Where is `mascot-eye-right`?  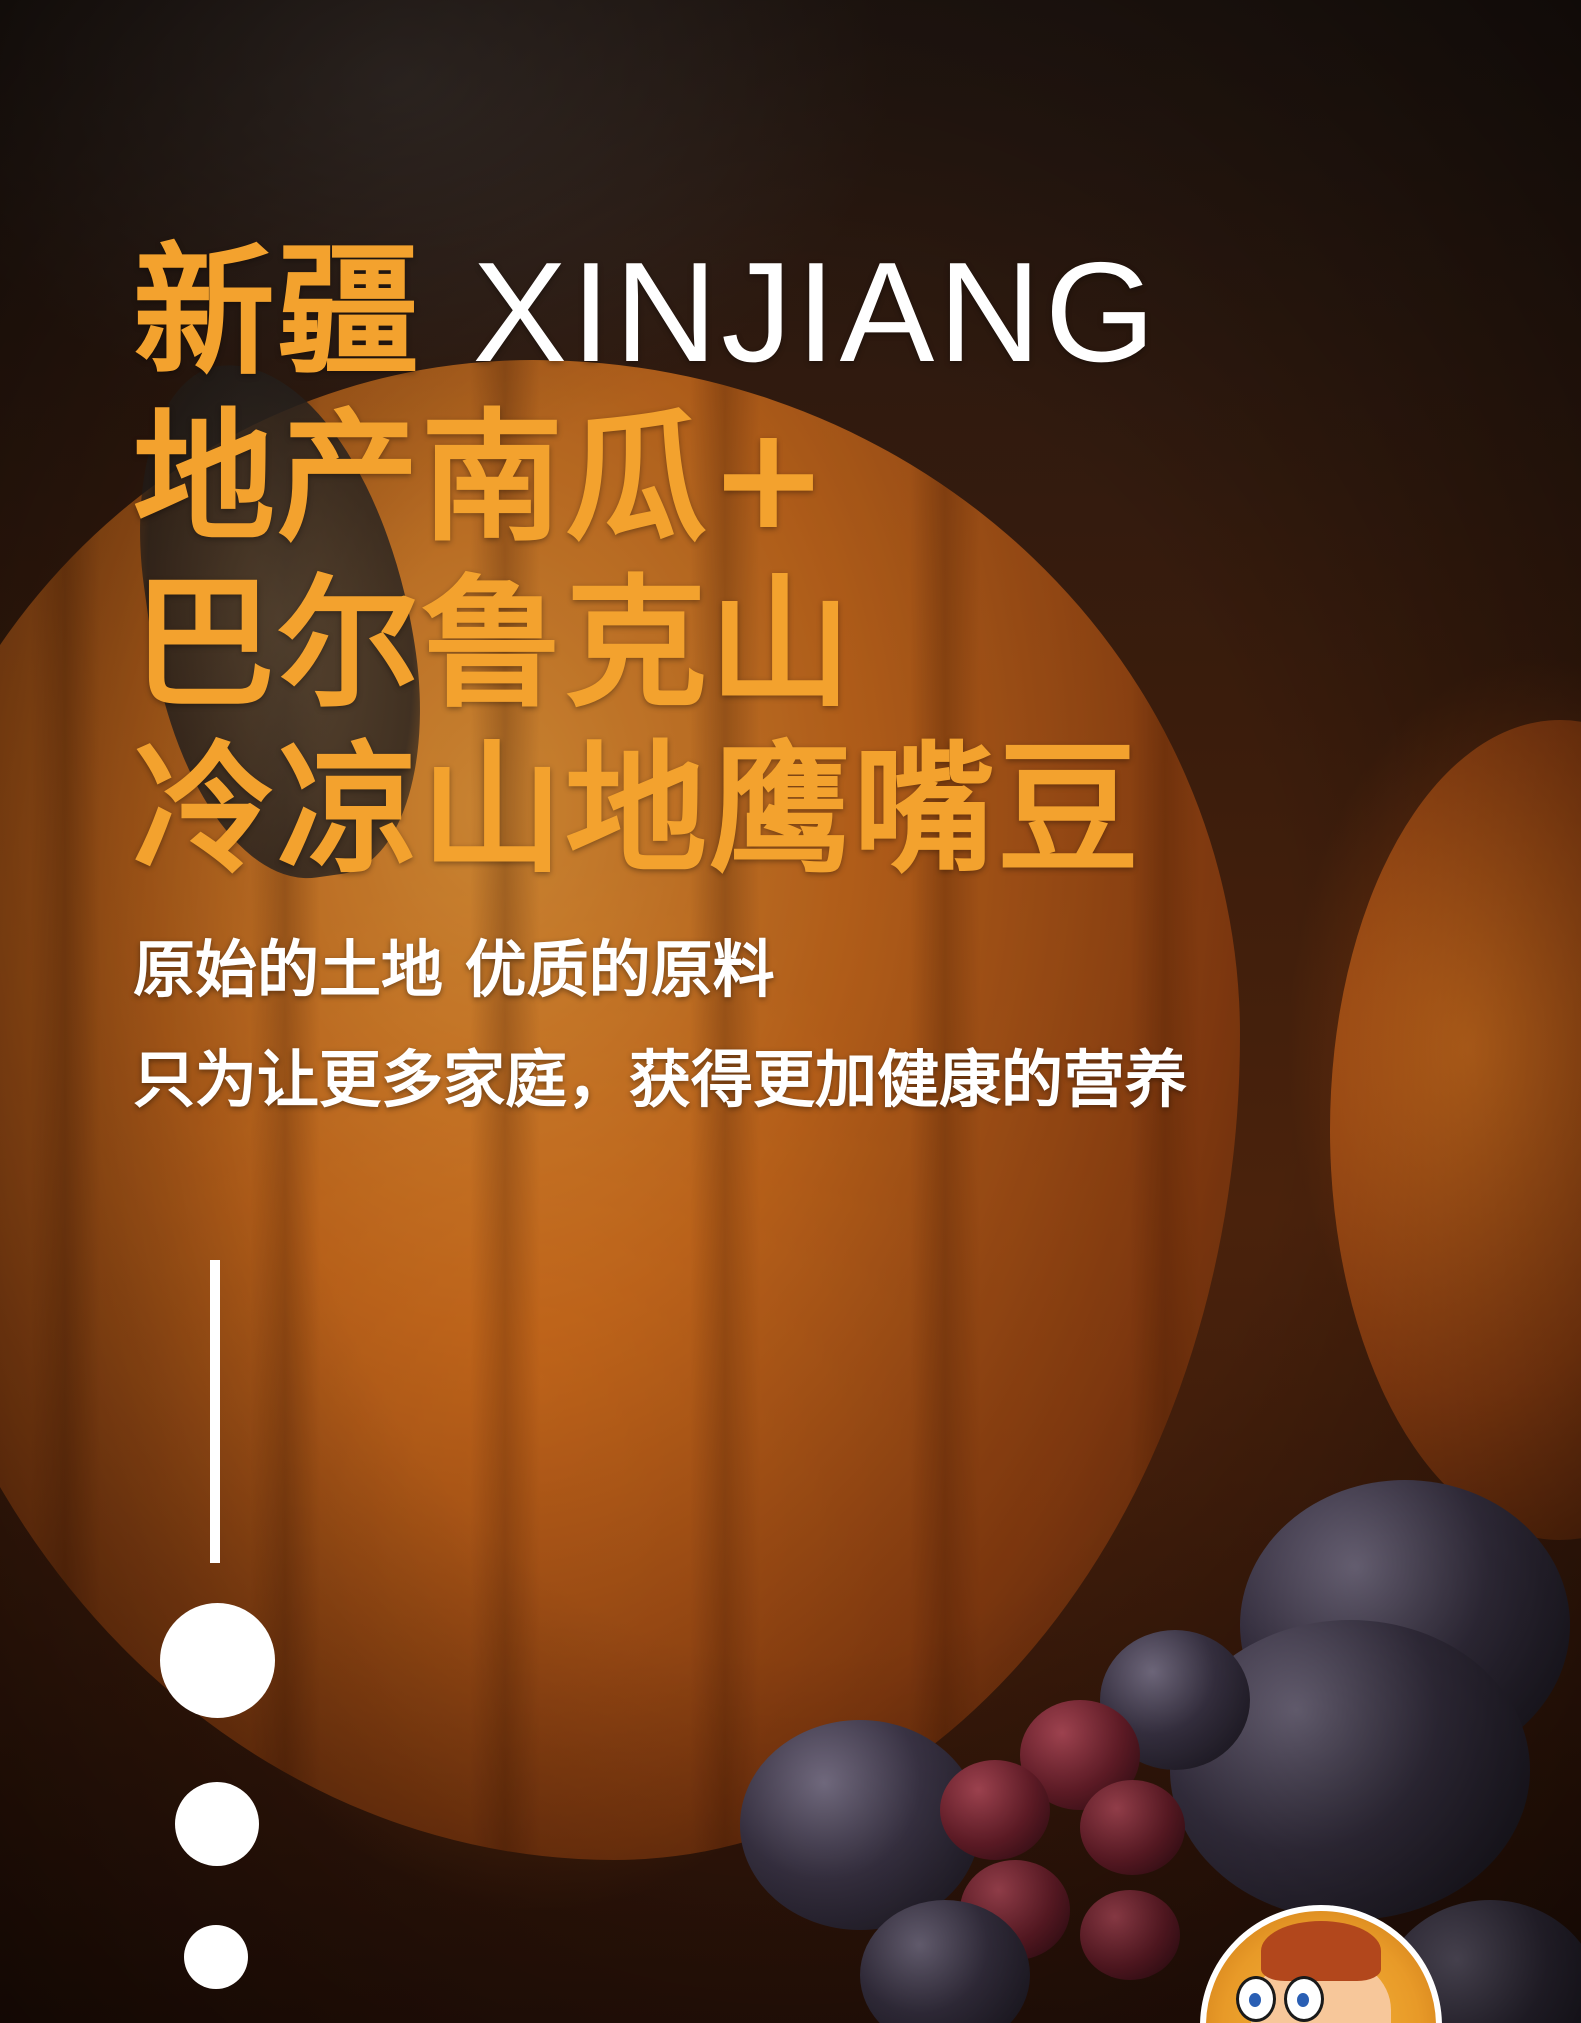
mascot-eye-right is located at coordinates (1304, 1999).